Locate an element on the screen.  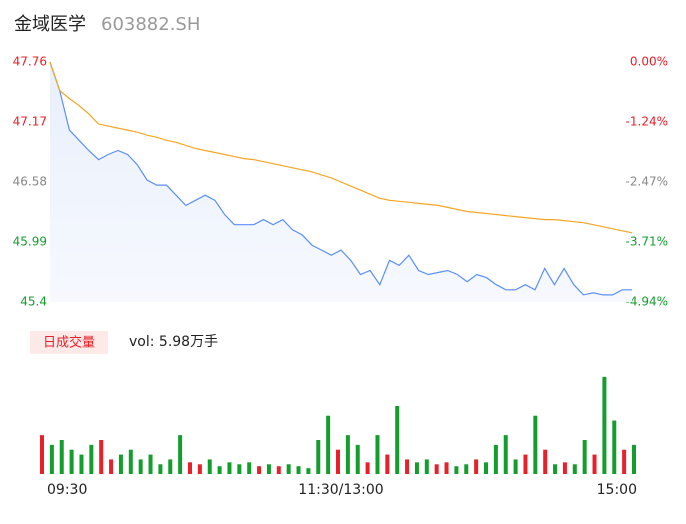
volume-title: 日成交量 is located at coordinates (69, 343).